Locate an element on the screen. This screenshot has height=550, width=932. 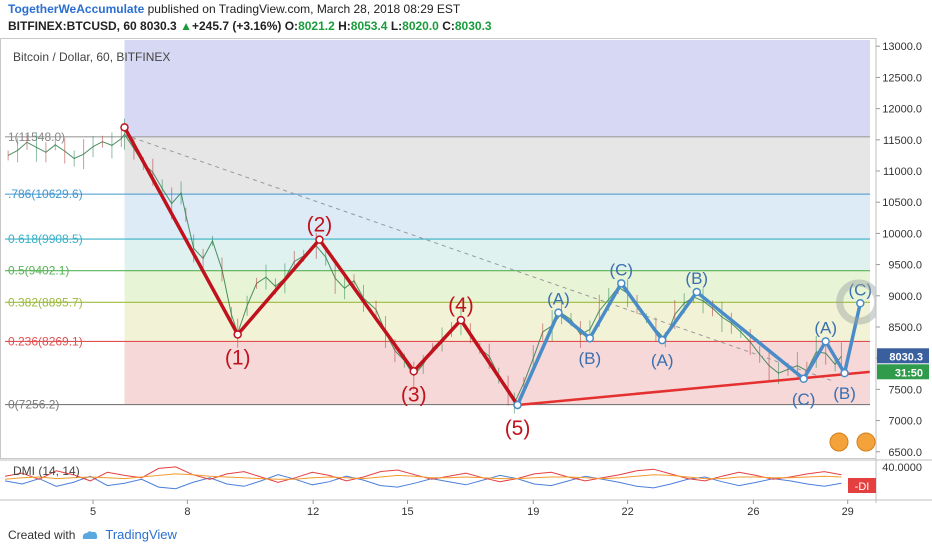
fib-level-label: 0(7256.2) is located at coordinates (33, 405).